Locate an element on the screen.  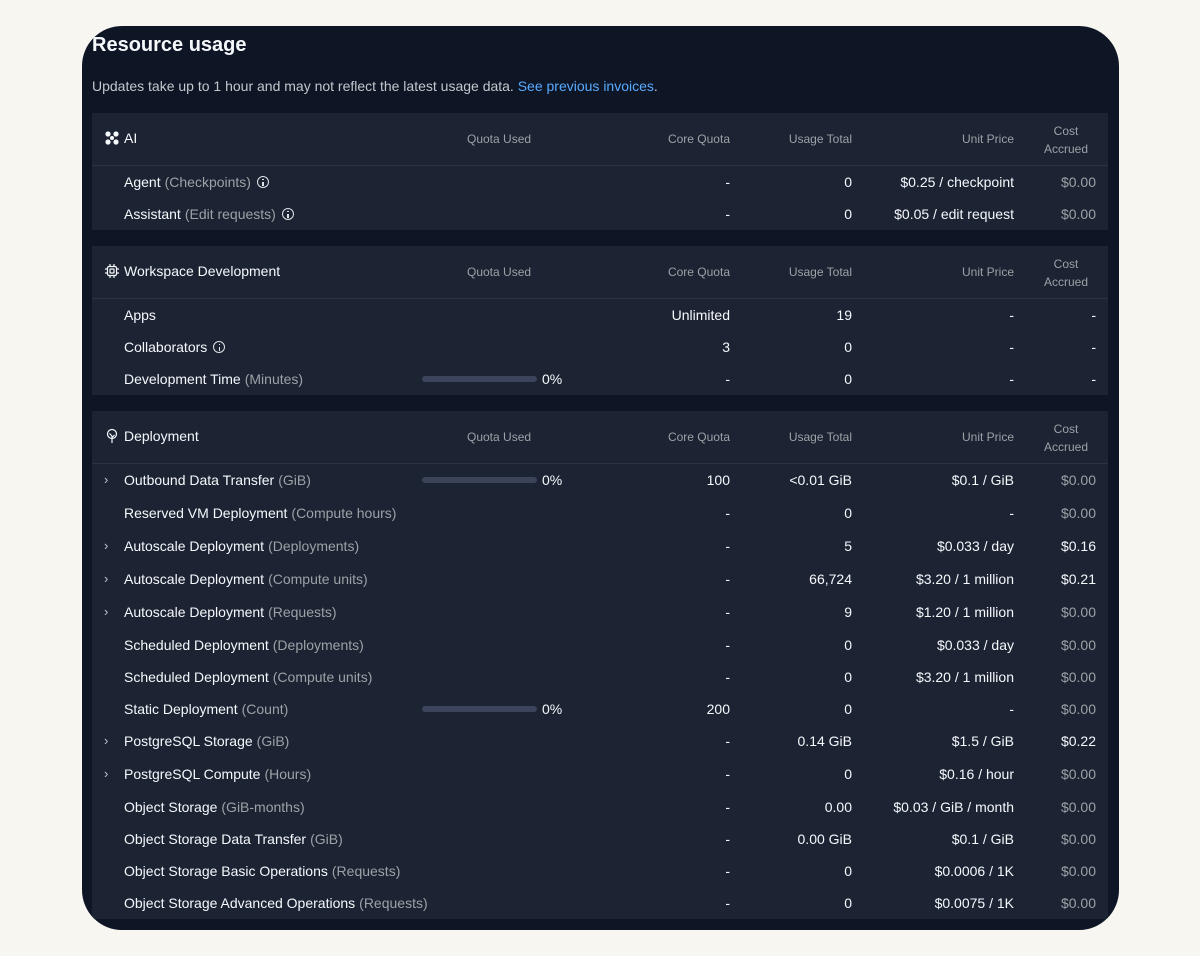
section-title: Workspace Development is located at coordinates (192, 271).